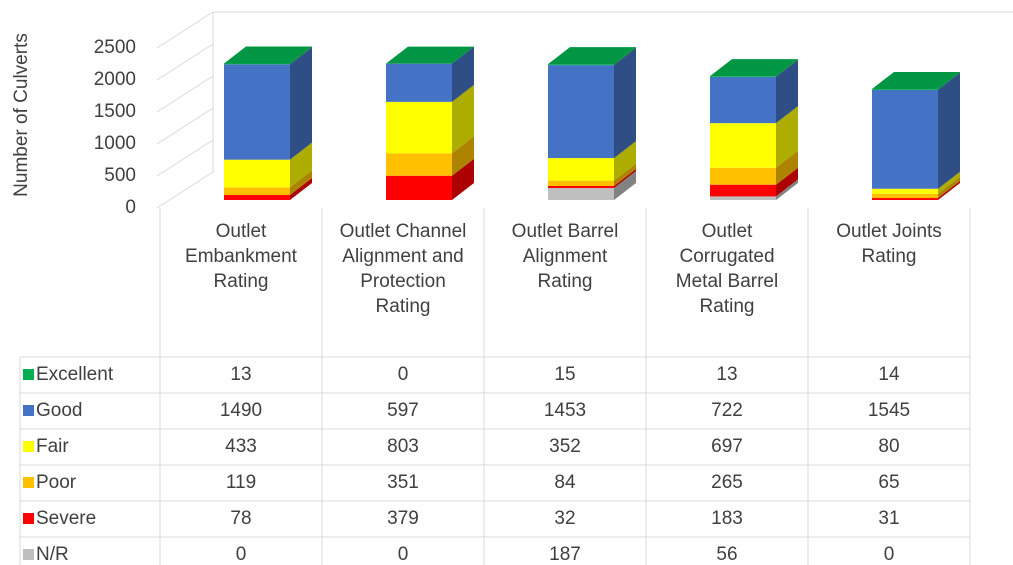 This screenshot has height=565, width=1013. Describe the element at coordinates (403, 518) in the screenshot. I see `table-cell: 379` at that location.